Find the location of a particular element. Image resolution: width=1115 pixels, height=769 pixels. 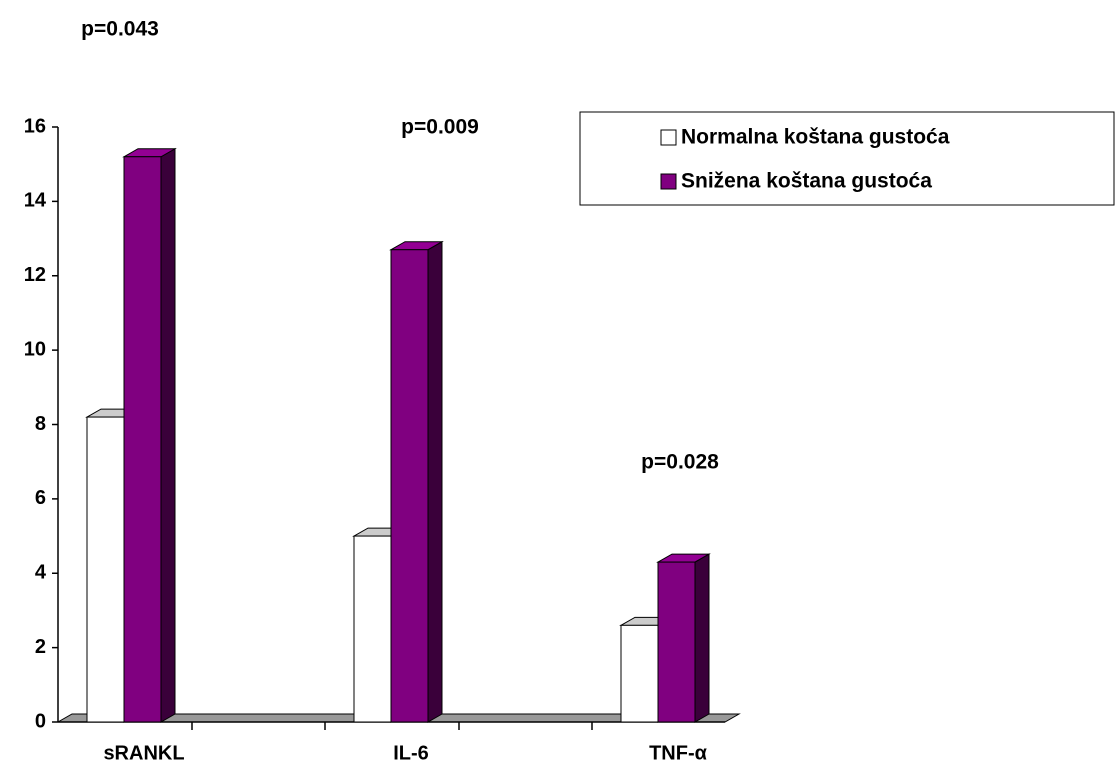

y-tick-label: 12 is located at coordinates (35, 275).